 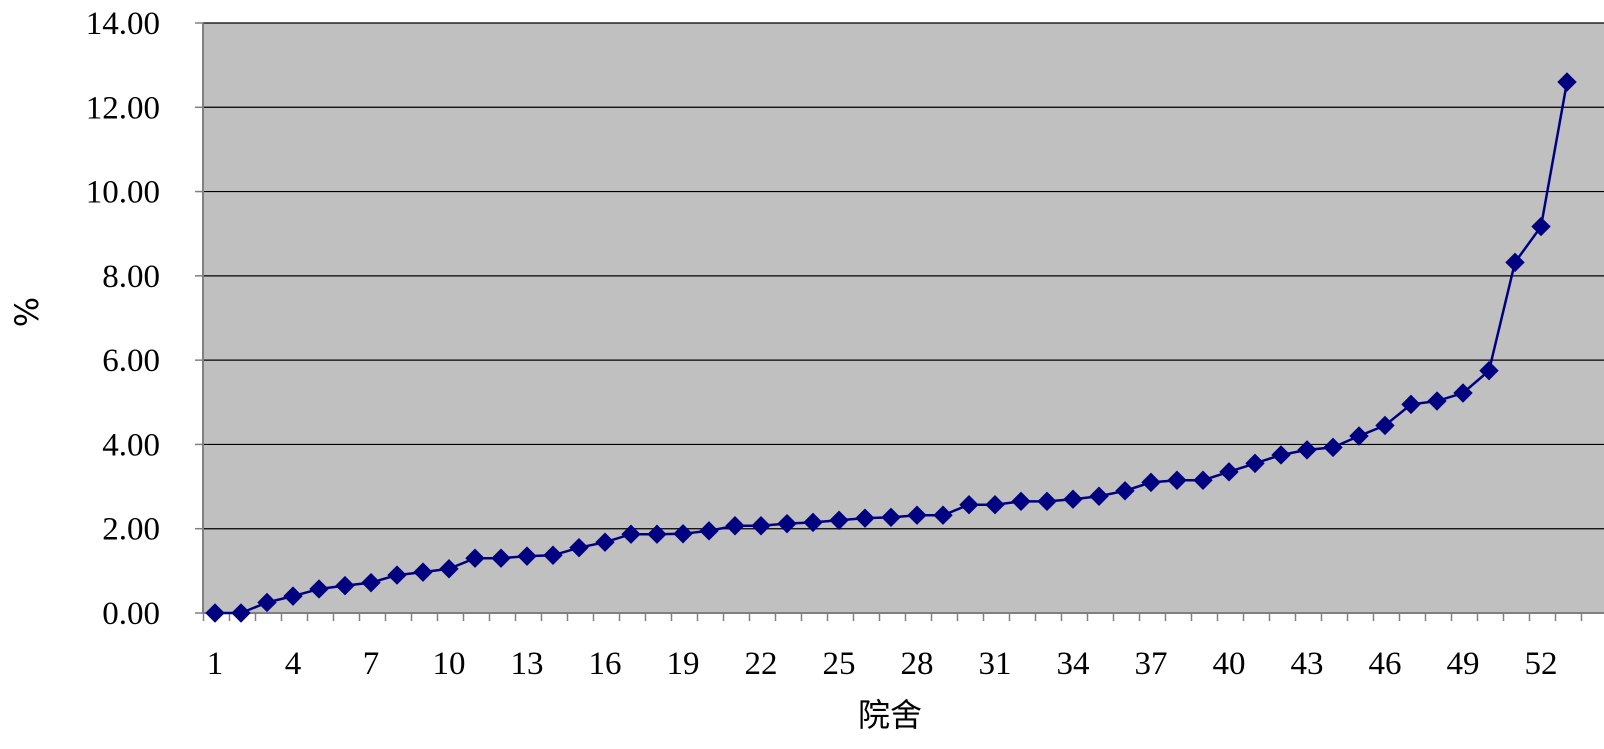 What do you see at coordinates (995, 664) in the screenshot?
I see `x-tick-label: 31` at bounding box center [995, 664].